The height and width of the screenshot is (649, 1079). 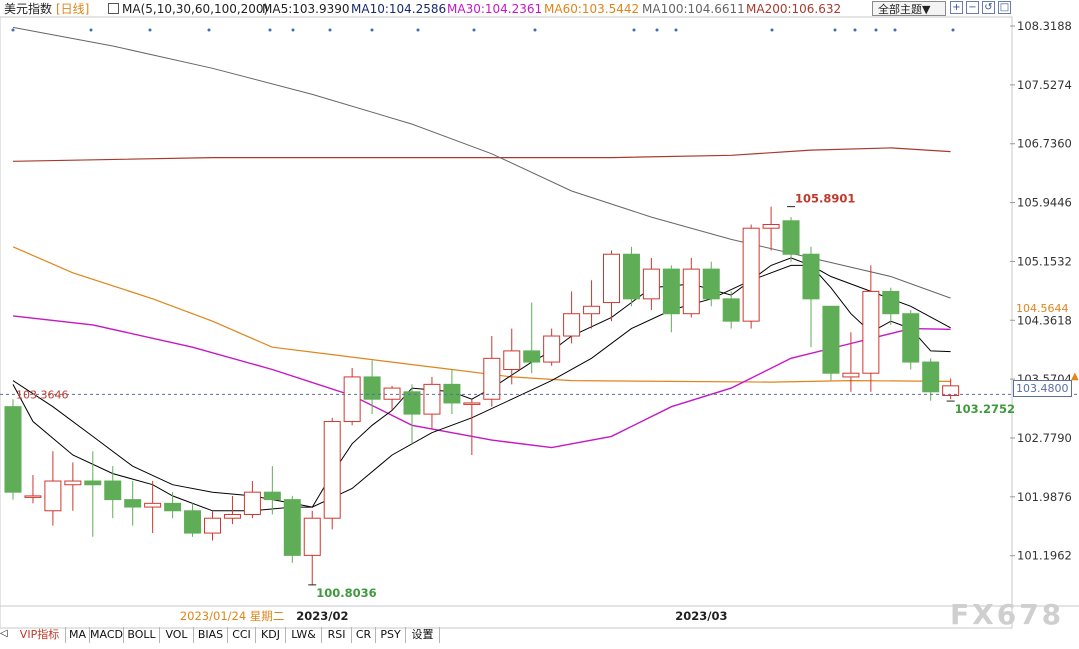 What do you see at coordinates (481, 154) in the screenshot?
I see `ma200-line` at bounding box center [481, 154].